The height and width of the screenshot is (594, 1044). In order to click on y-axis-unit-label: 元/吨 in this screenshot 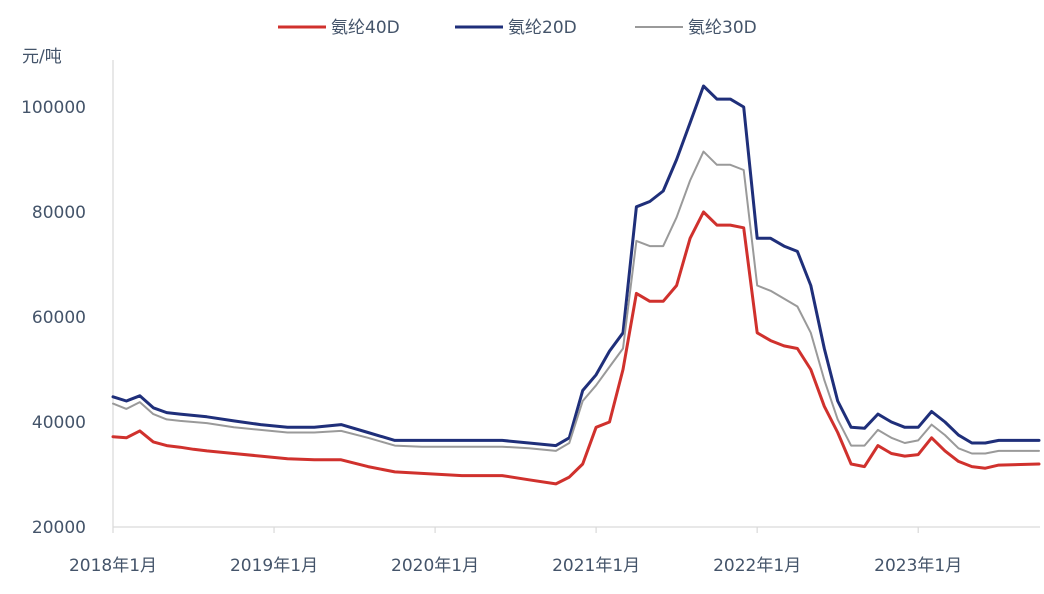, I will do `click(42, 57)`.